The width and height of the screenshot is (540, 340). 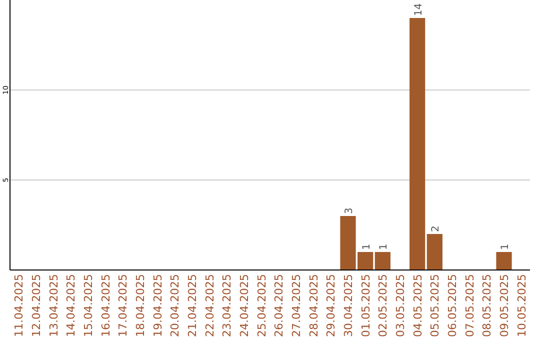 What do you see at coordinates (365, 305) in the screenshot?
I see `x-tick-label: 01.05.2025` at bounding box center [365, 305].